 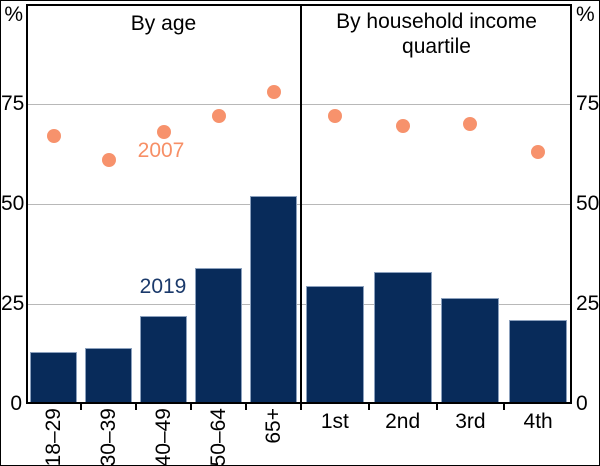 What do you see at coordinates (470, 421) in the screenshot?
I see `x-tick-label: 3rd` at bounding box center [470, 421].